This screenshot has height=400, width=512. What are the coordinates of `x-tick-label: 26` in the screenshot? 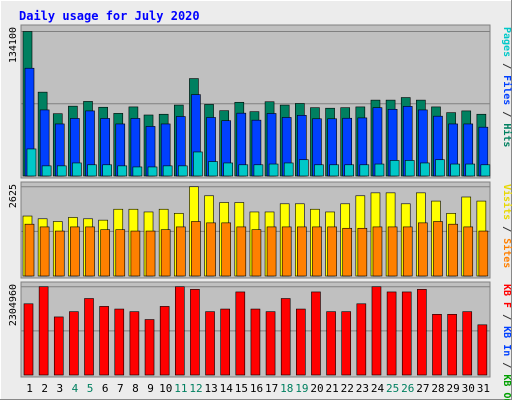 It's located at (407, 388).